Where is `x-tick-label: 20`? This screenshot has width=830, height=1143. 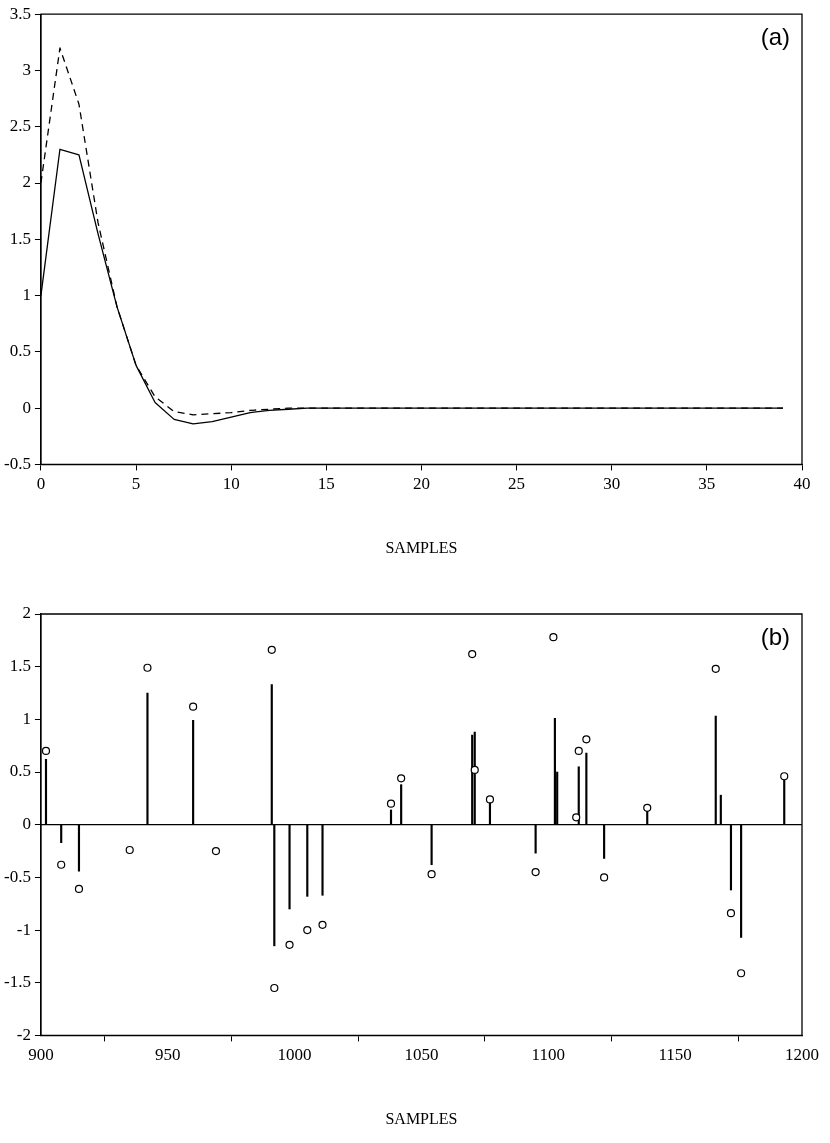
x-tick-label: 20 is located at coordinates (421, 484).